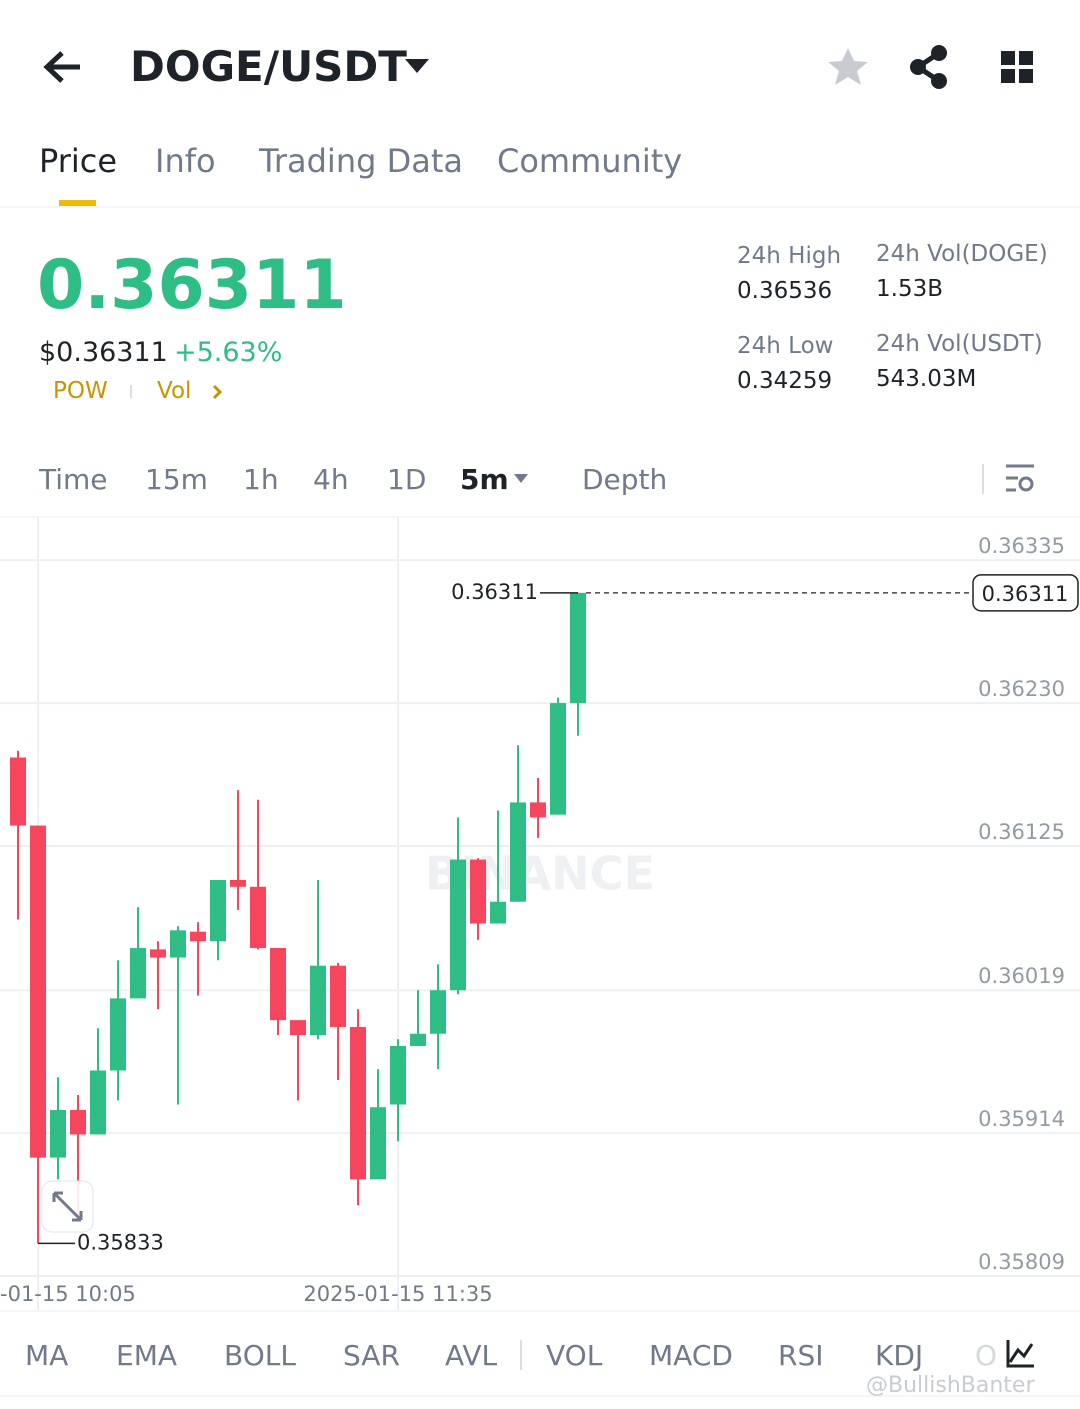 The height and width of the screenshot is (1409, 1080). I want to click on interval: 5m, so click(484, 479).